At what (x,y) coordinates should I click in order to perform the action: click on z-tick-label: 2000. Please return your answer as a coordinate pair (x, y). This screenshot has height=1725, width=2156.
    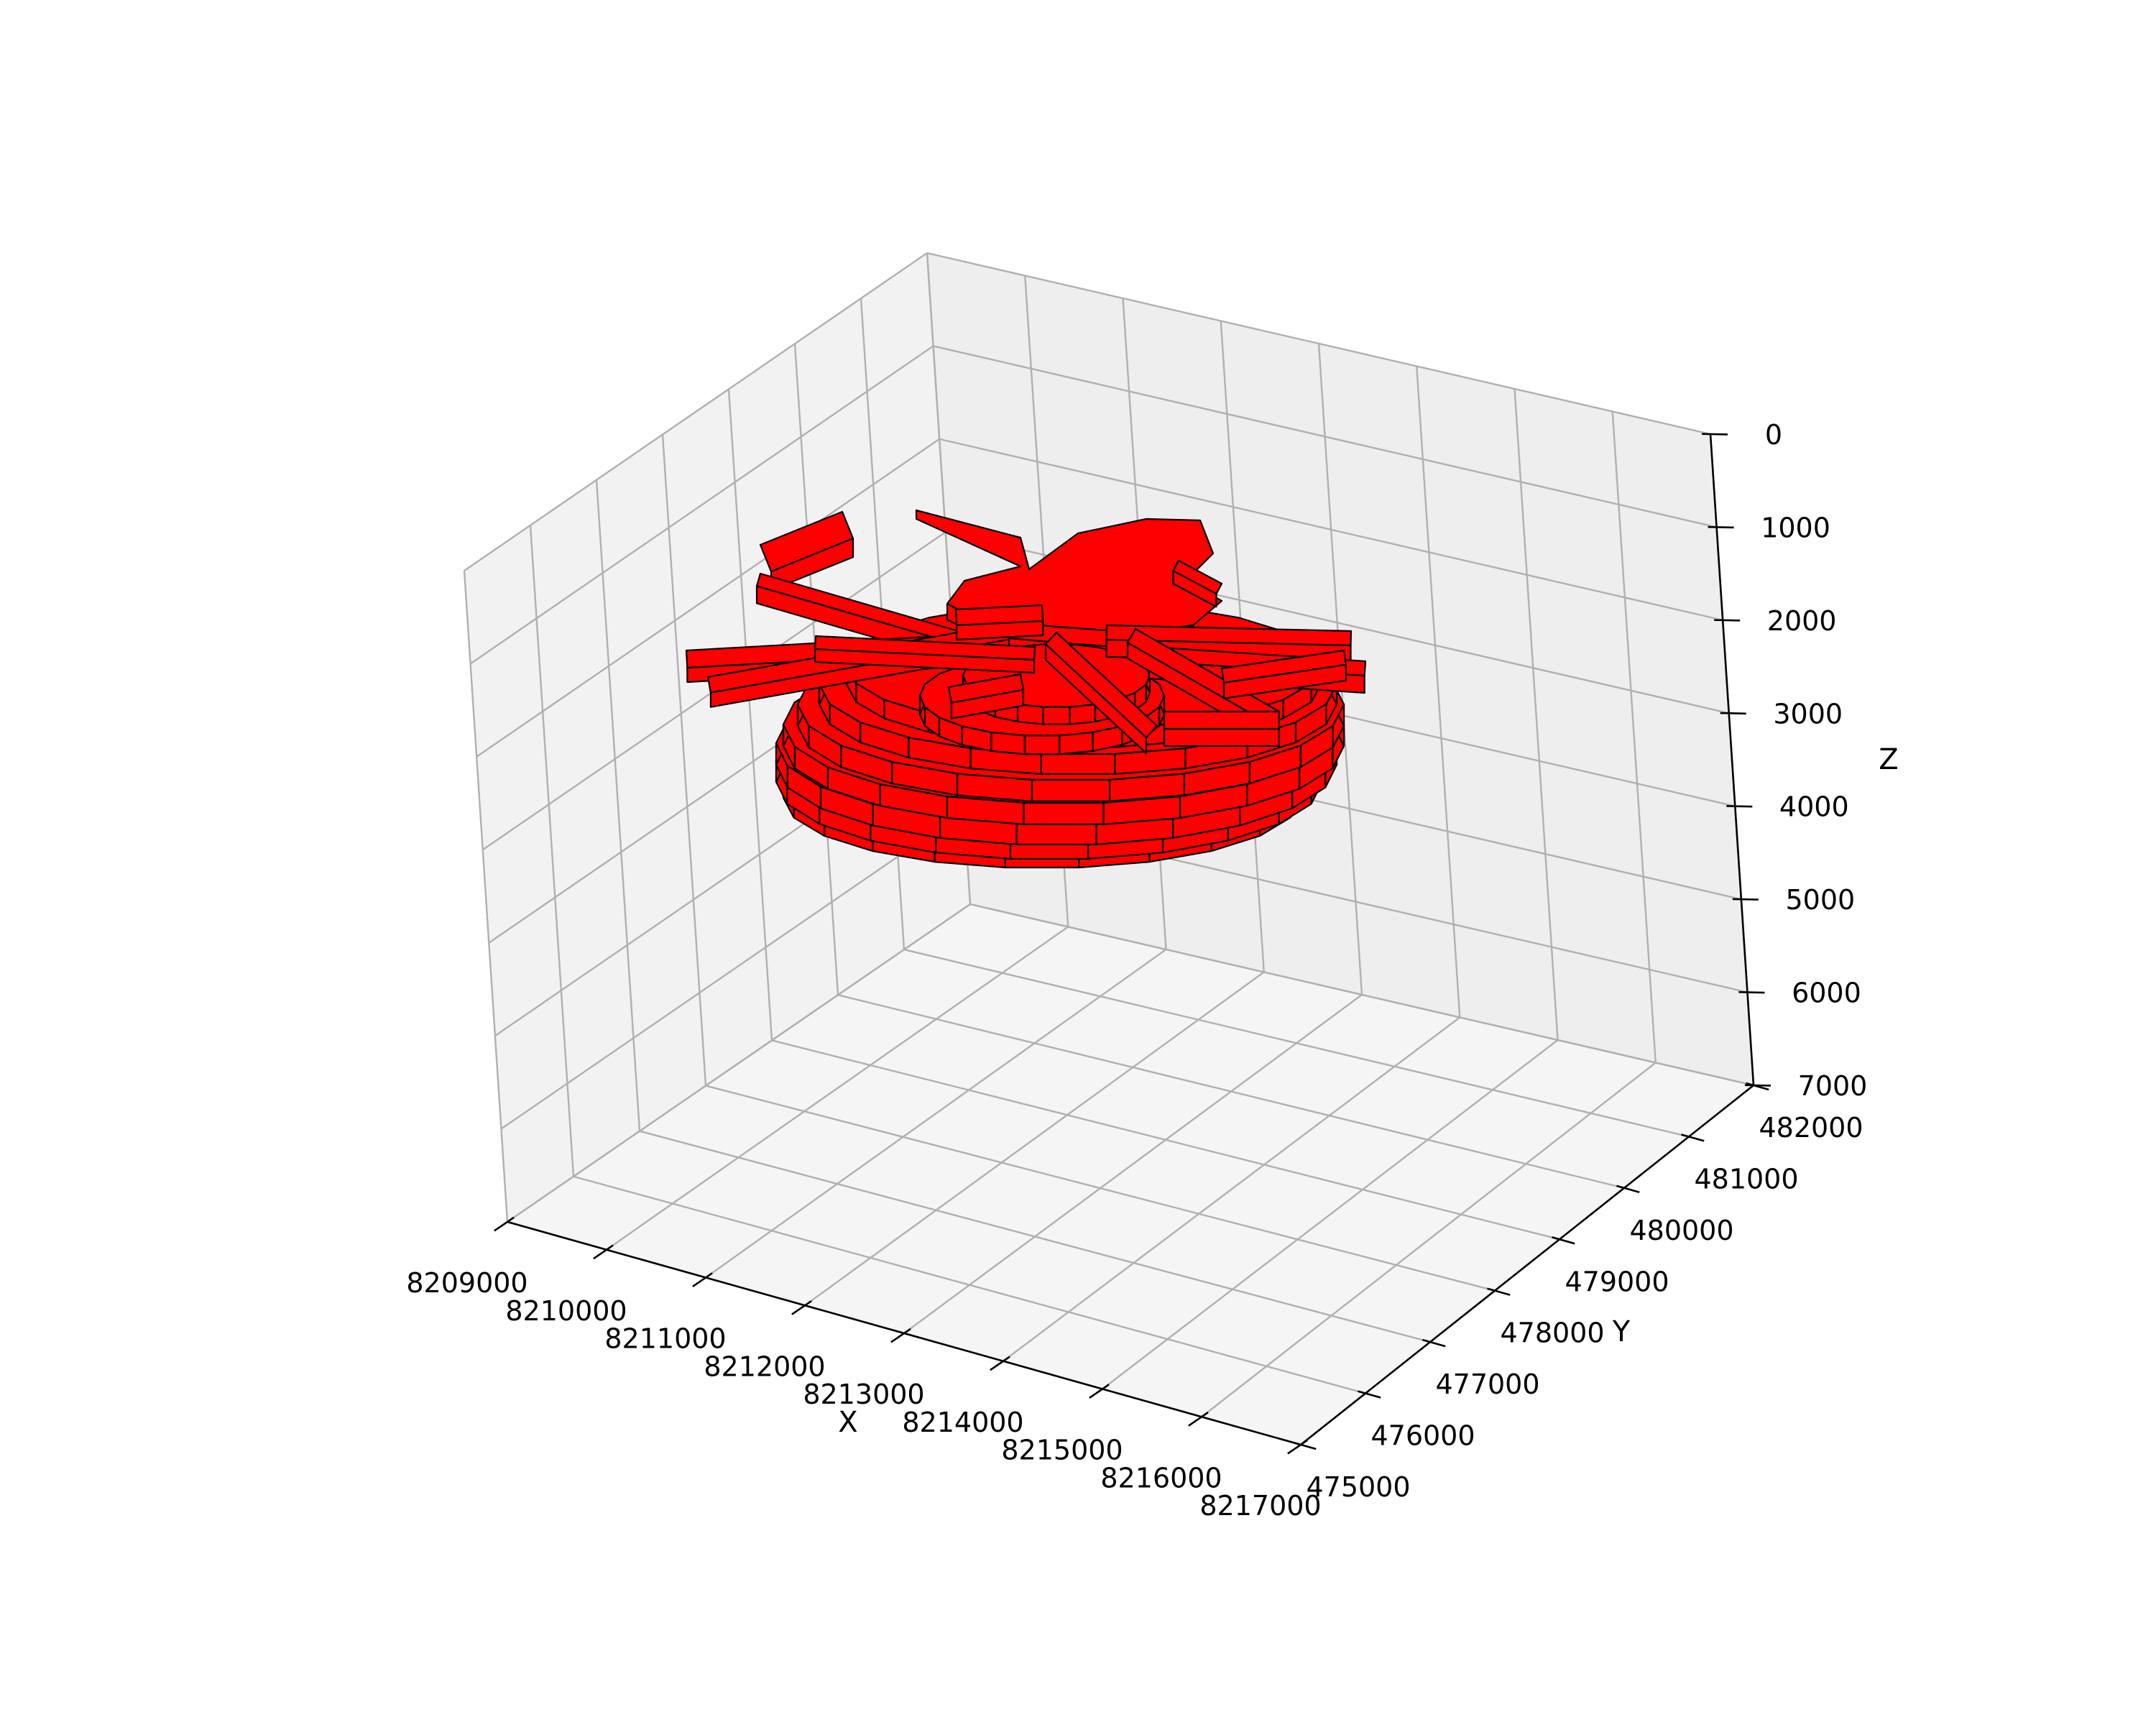
    Looking at the image, I should click on (1802, 621).